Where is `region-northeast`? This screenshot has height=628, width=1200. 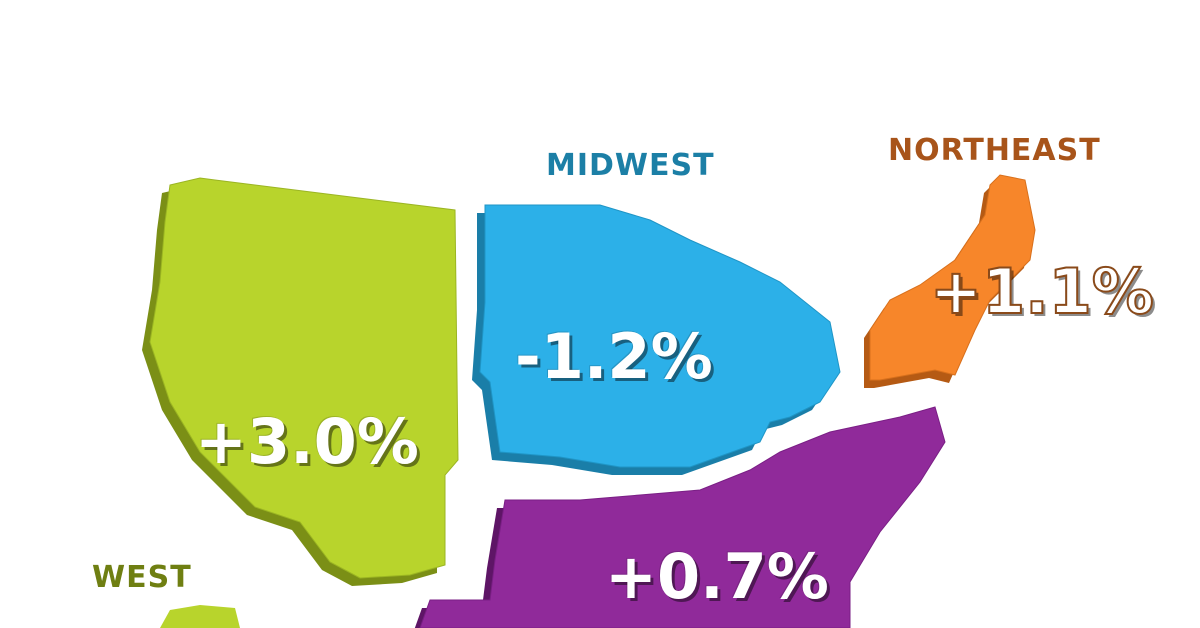
region-northeast is located at coordinates (950, 281).